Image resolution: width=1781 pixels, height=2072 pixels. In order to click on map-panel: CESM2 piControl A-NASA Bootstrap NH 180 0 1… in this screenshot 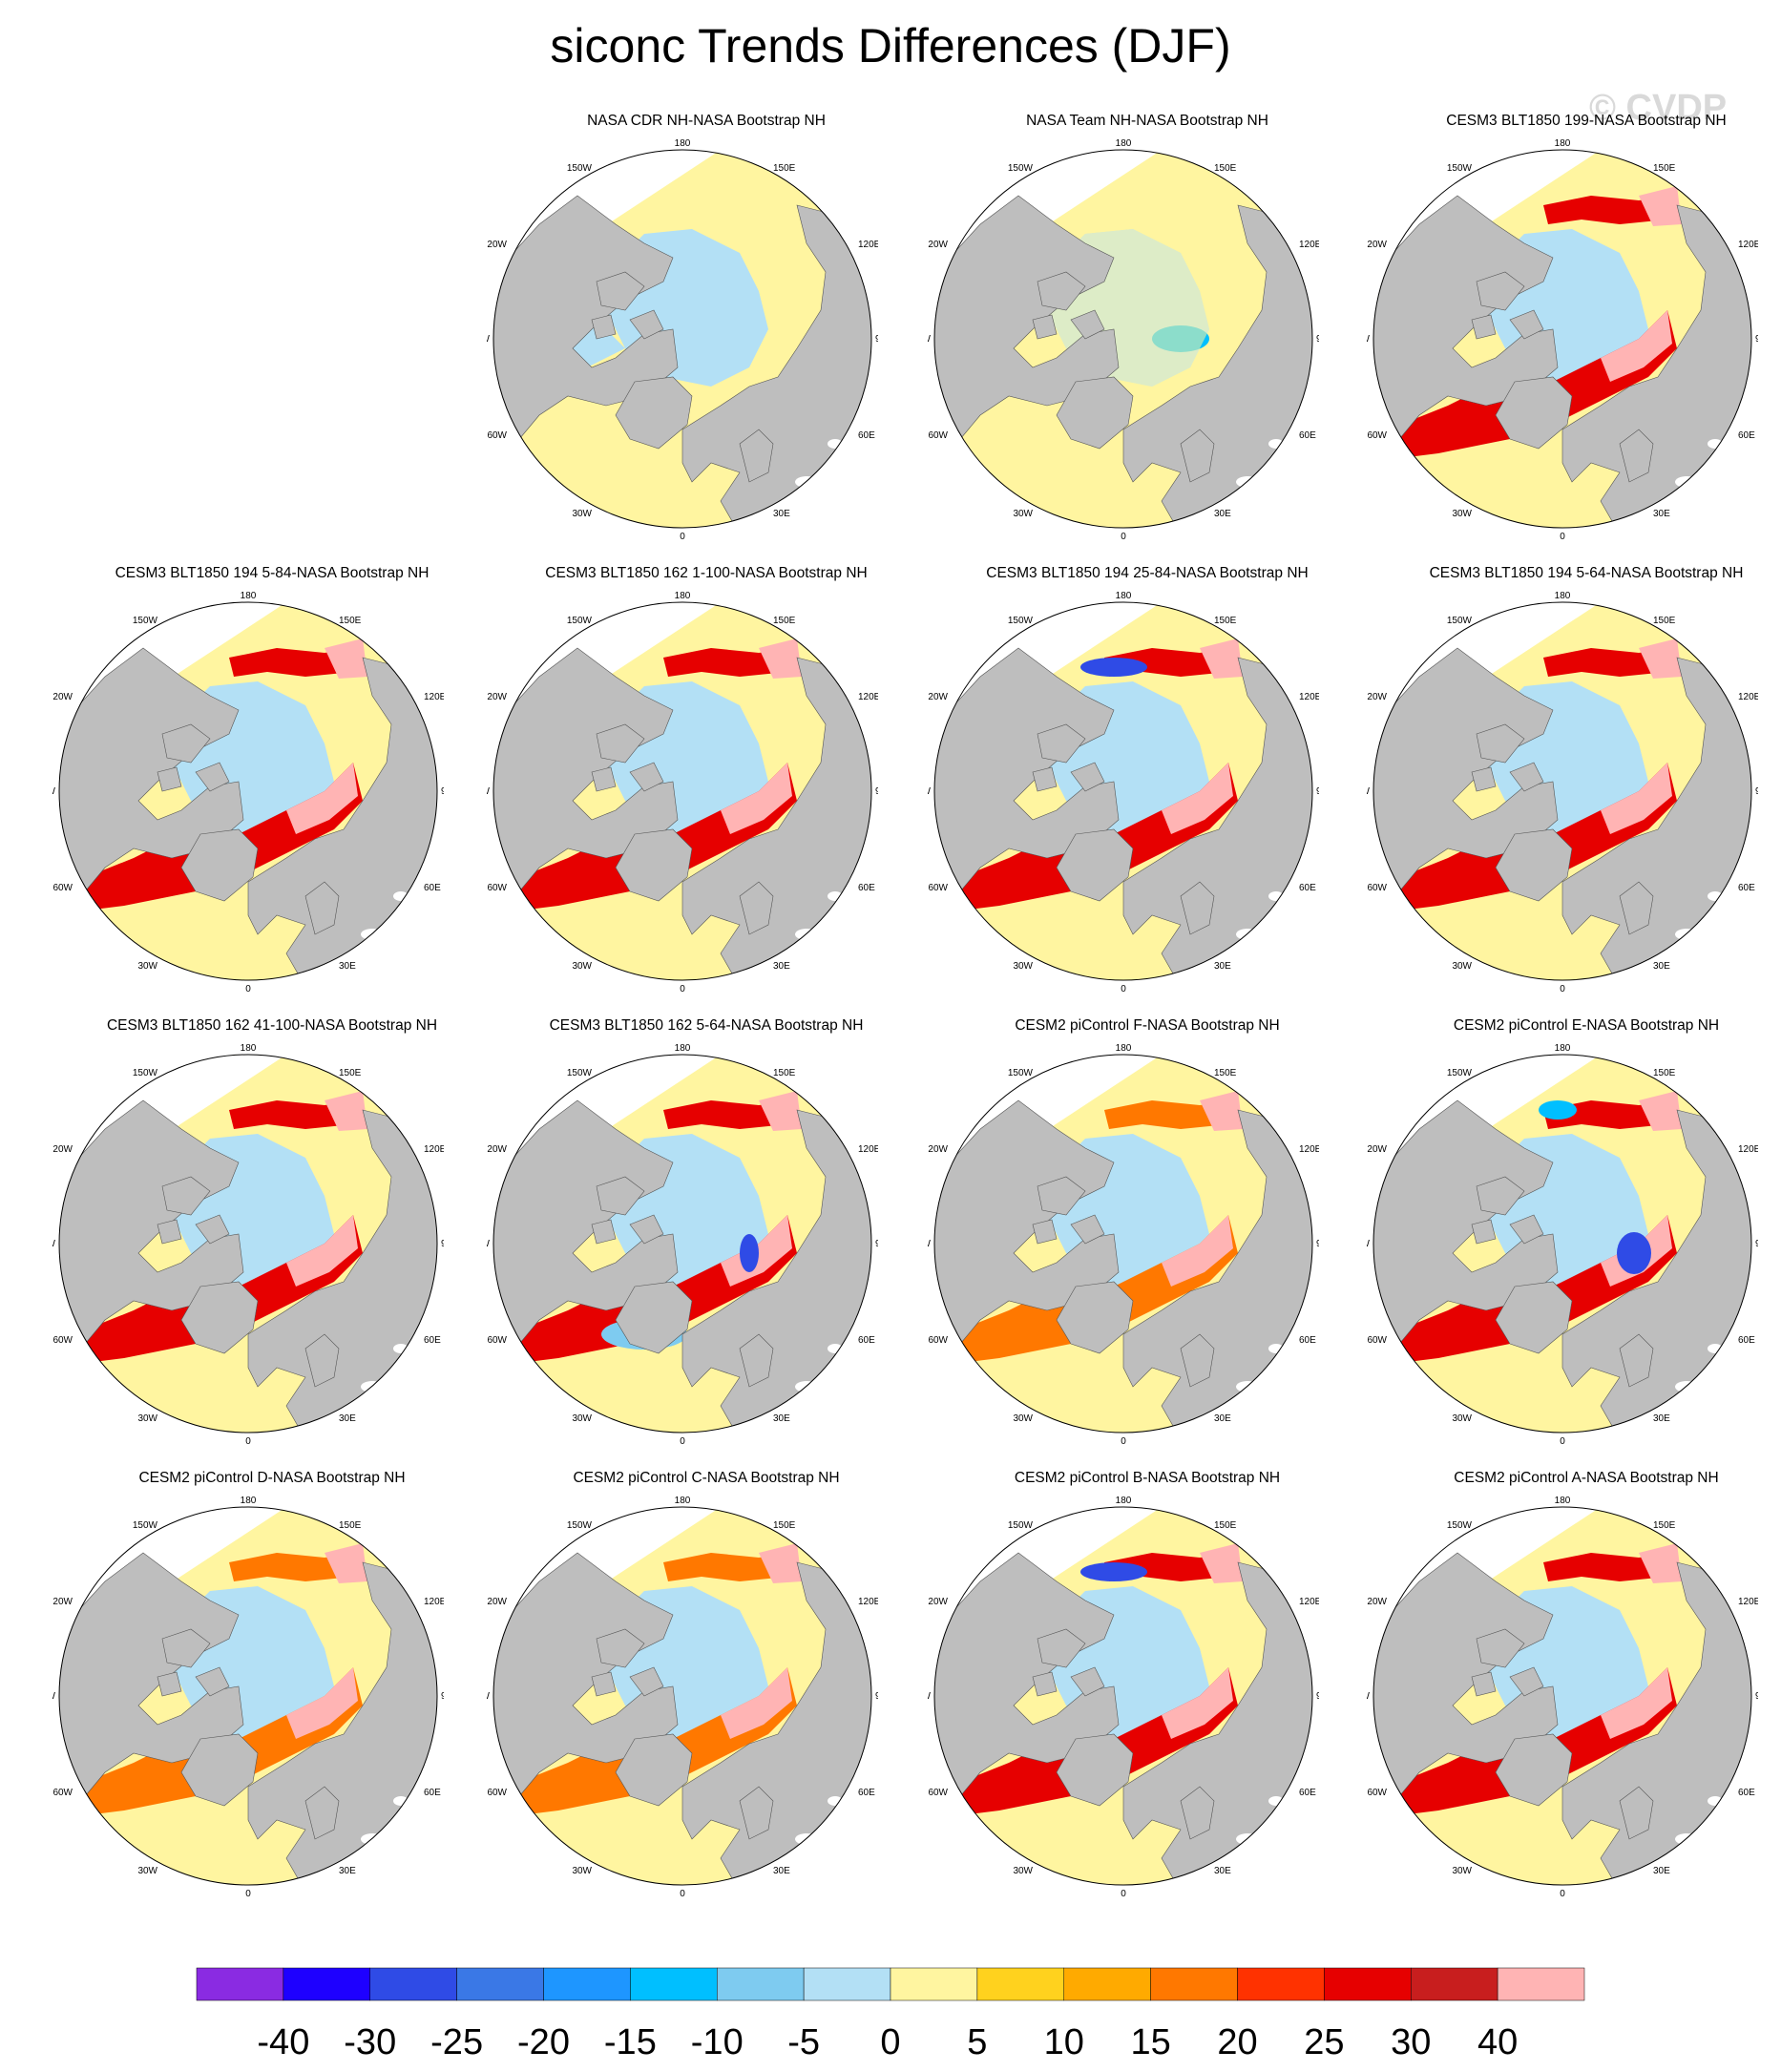, I will do `click(1574, 1694)`.